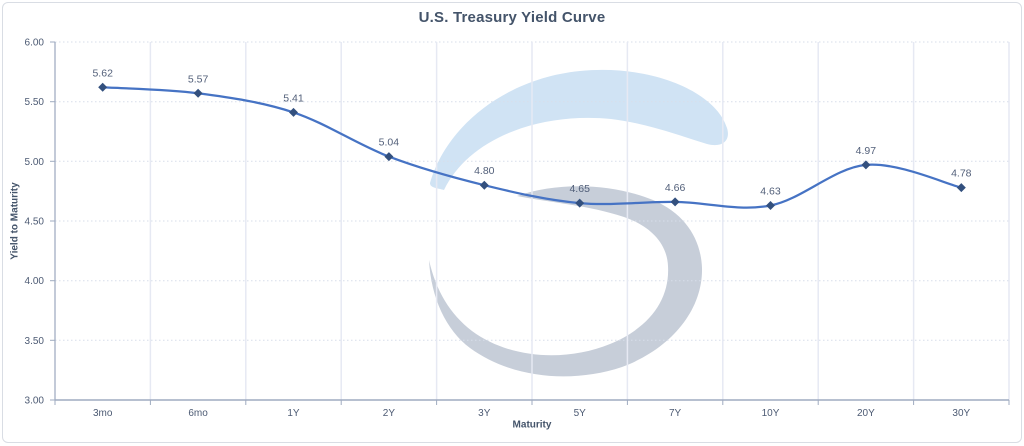 This screenshot has width=1024, height=446. Describe the element at coordinates (293, 413) in the screenshot. I see `x-tick-label: 1Y` at that location.